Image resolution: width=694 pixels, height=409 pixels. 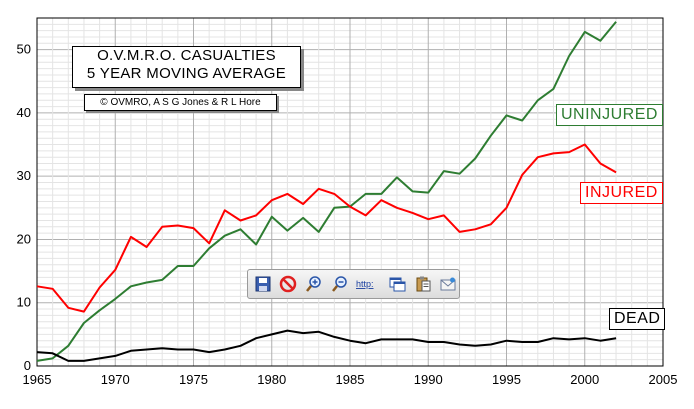 What do you see at coordinates (621, 193) in the screenshot?
I see `legend-injured: INJURED` at bounding box center [621, 193].